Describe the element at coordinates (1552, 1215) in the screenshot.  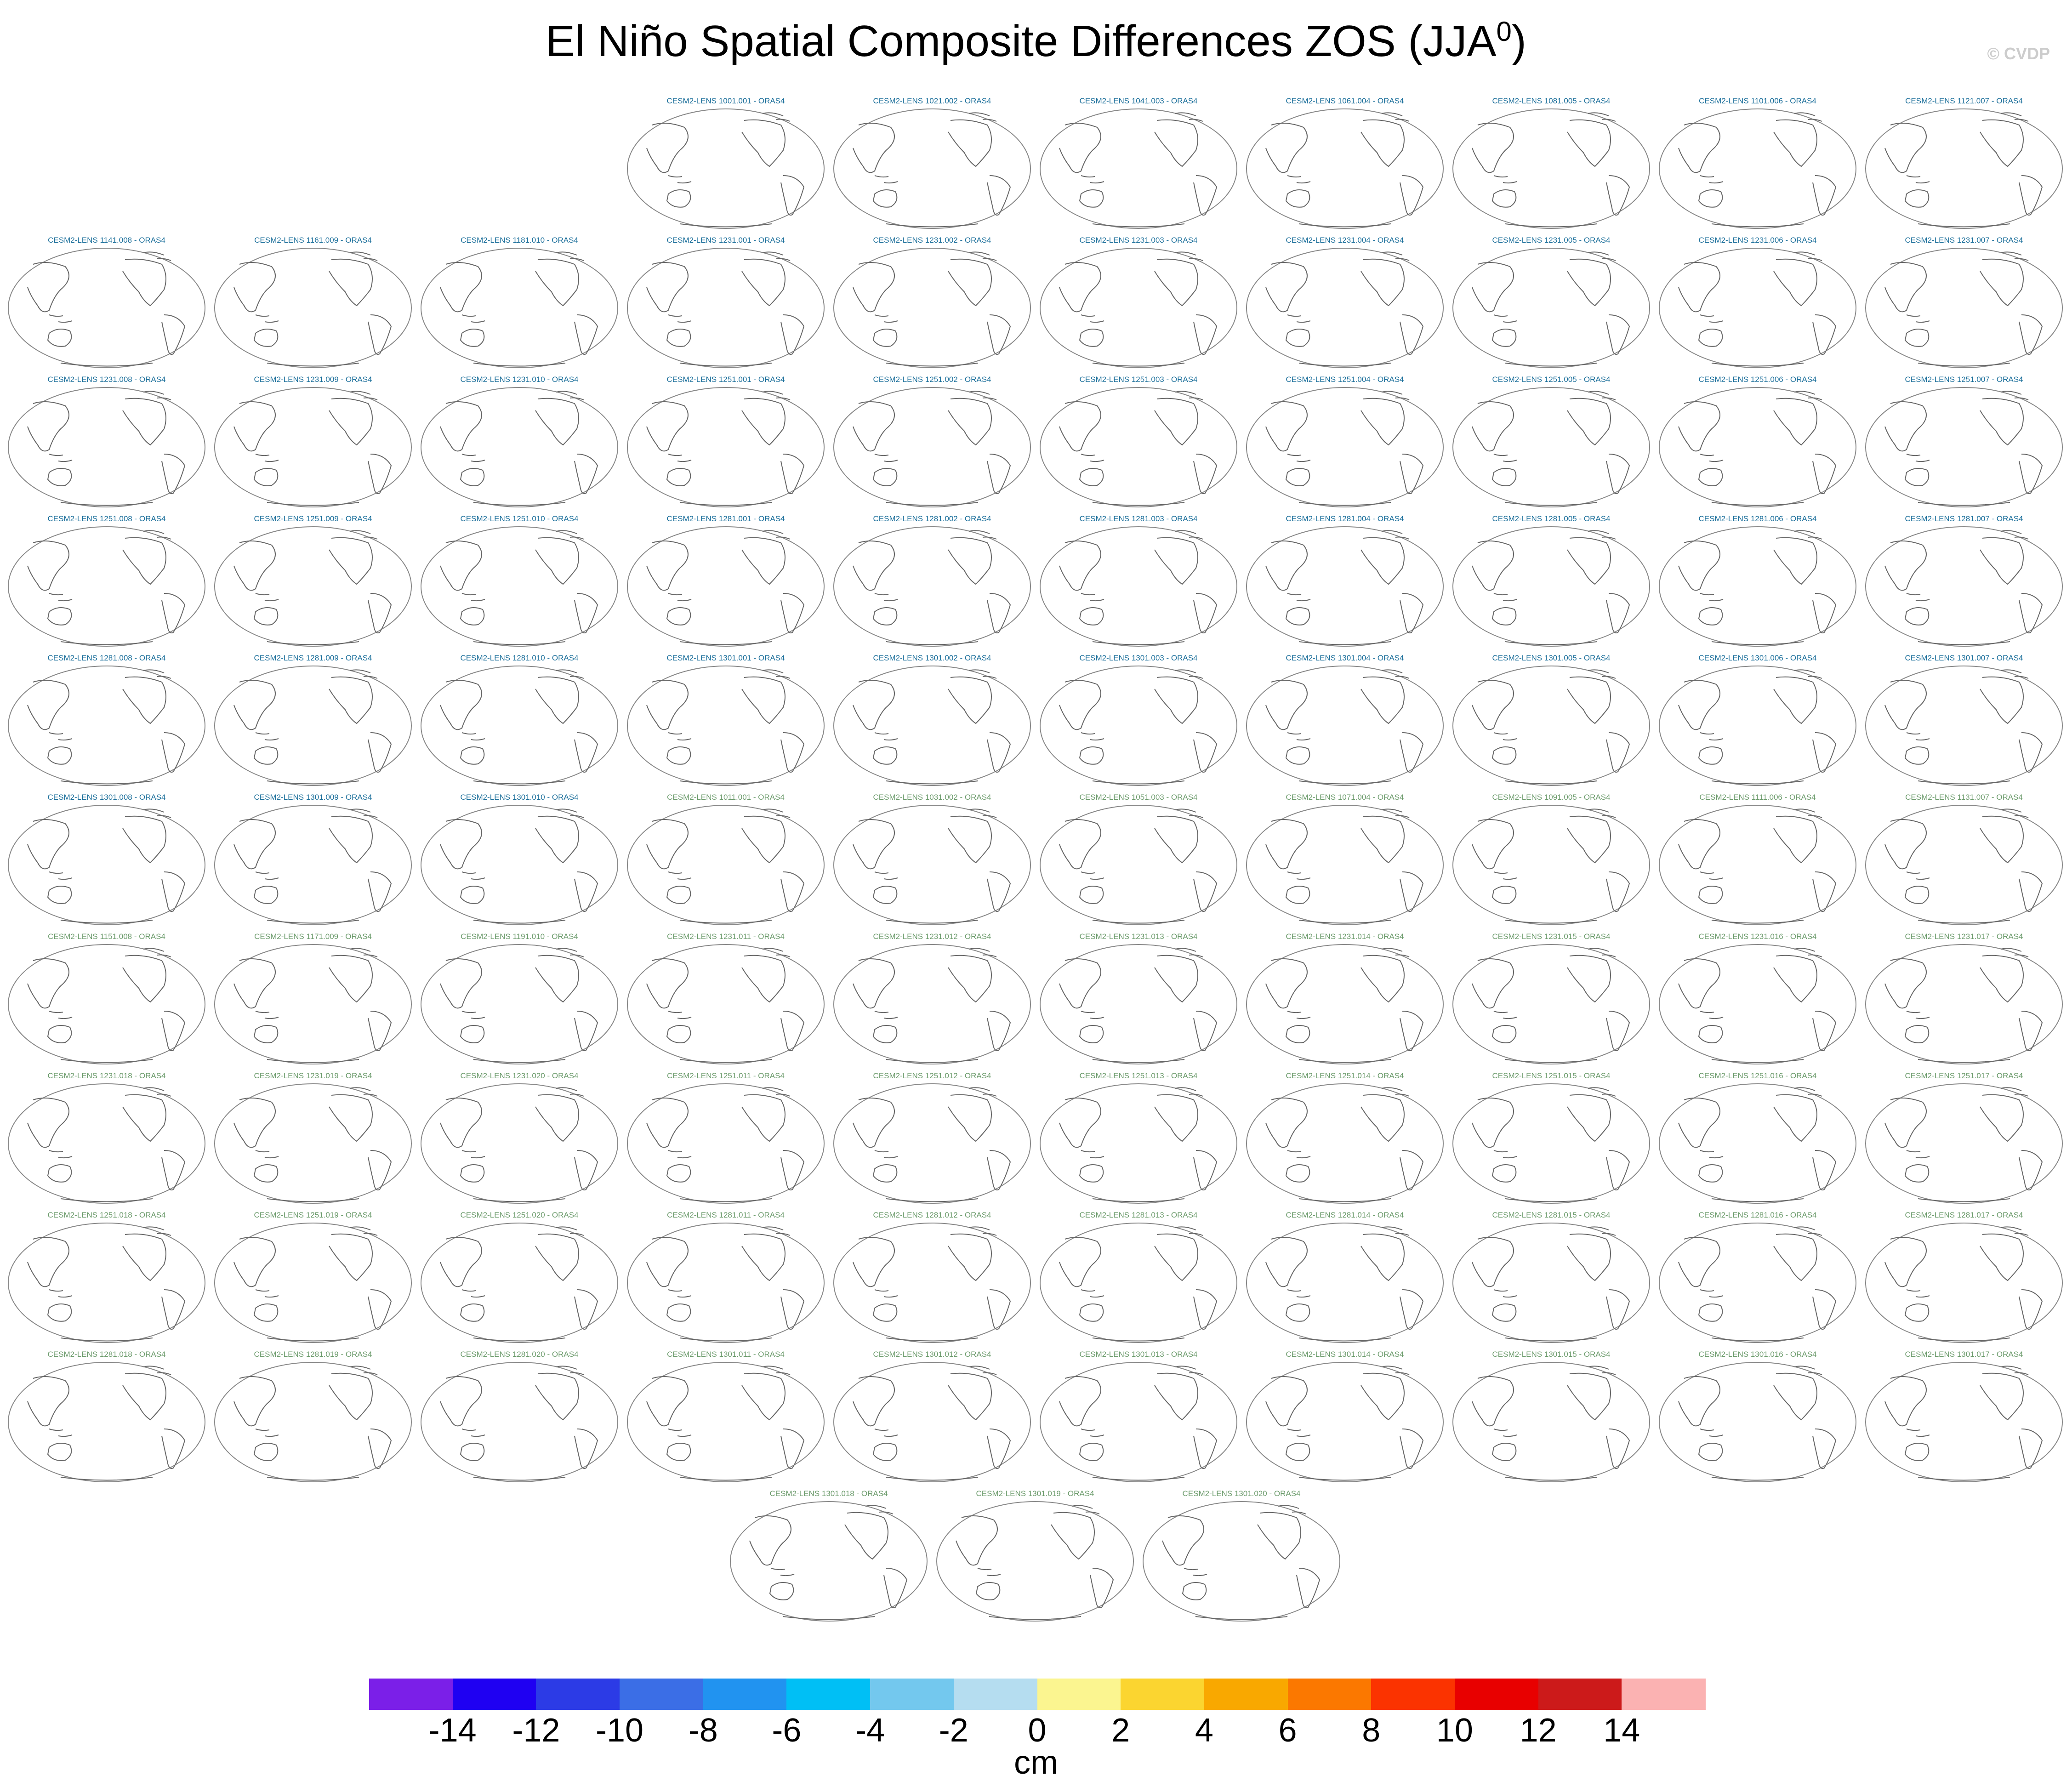
I see `panel-title: CESM2-LENS 1281.015 - ORAS4` at that location.